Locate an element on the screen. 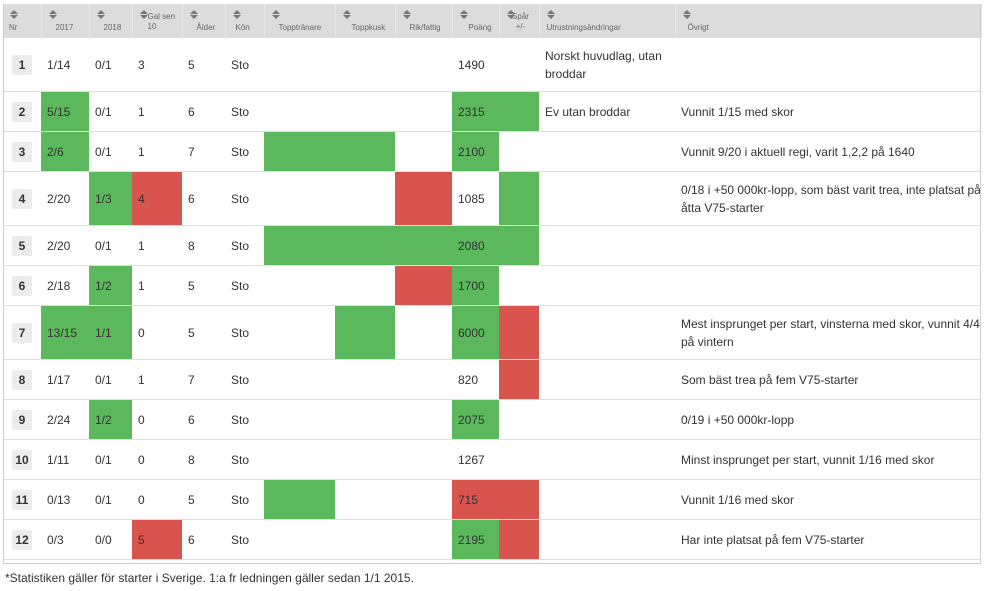 The height and width of the screenshot is (591, 988). cell-gal: 1 is located at coordinates (157, 379).